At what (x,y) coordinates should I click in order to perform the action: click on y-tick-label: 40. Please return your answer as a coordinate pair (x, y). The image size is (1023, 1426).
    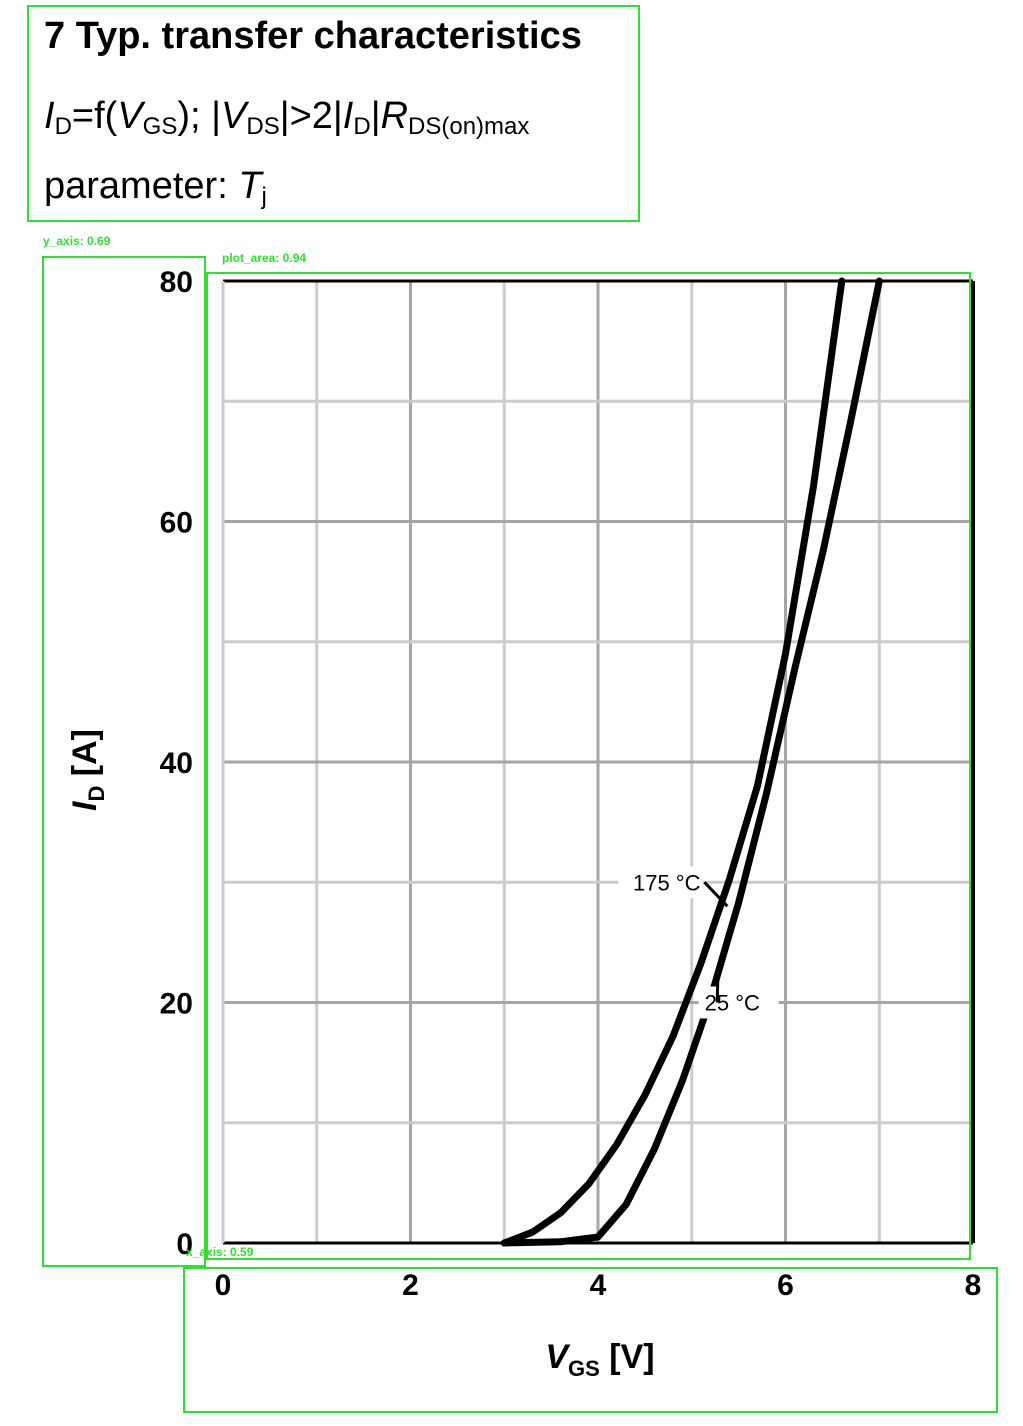
    Looking at the image, I should click on (176, 763).